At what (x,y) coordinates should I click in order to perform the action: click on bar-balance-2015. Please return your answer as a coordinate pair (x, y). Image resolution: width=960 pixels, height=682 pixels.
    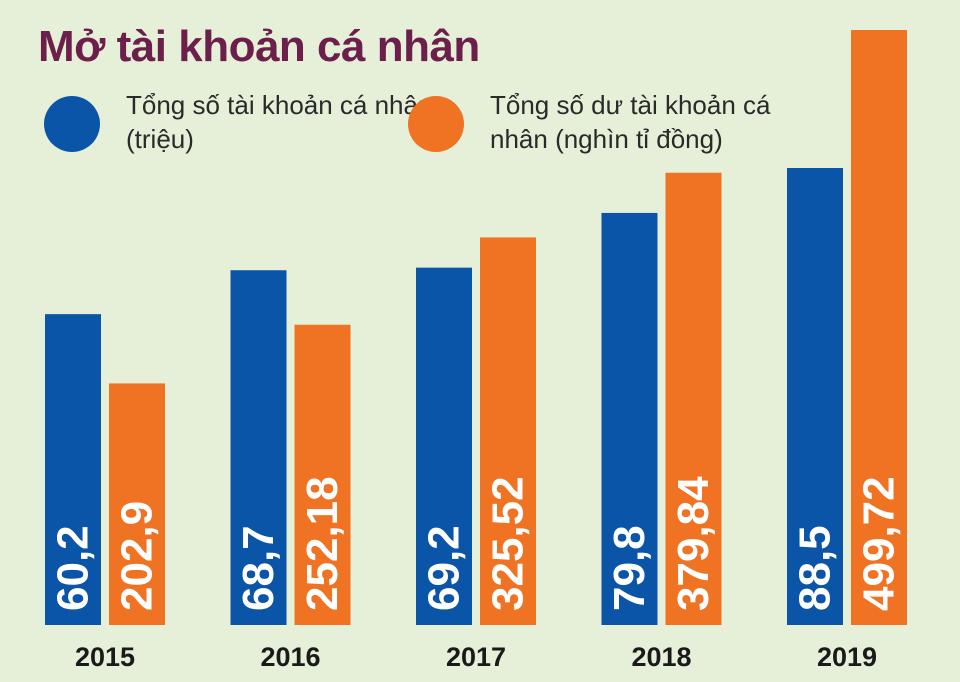
    Looking at the image, I should click on (137, 504).